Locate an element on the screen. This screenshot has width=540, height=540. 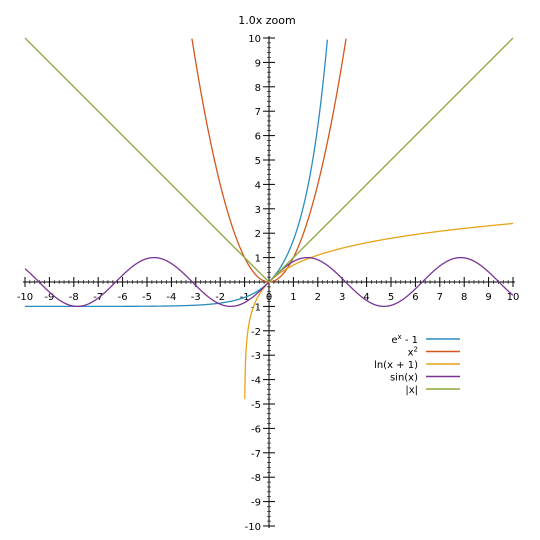
x-tick-label: -6 is located at coordinates (123, 297).